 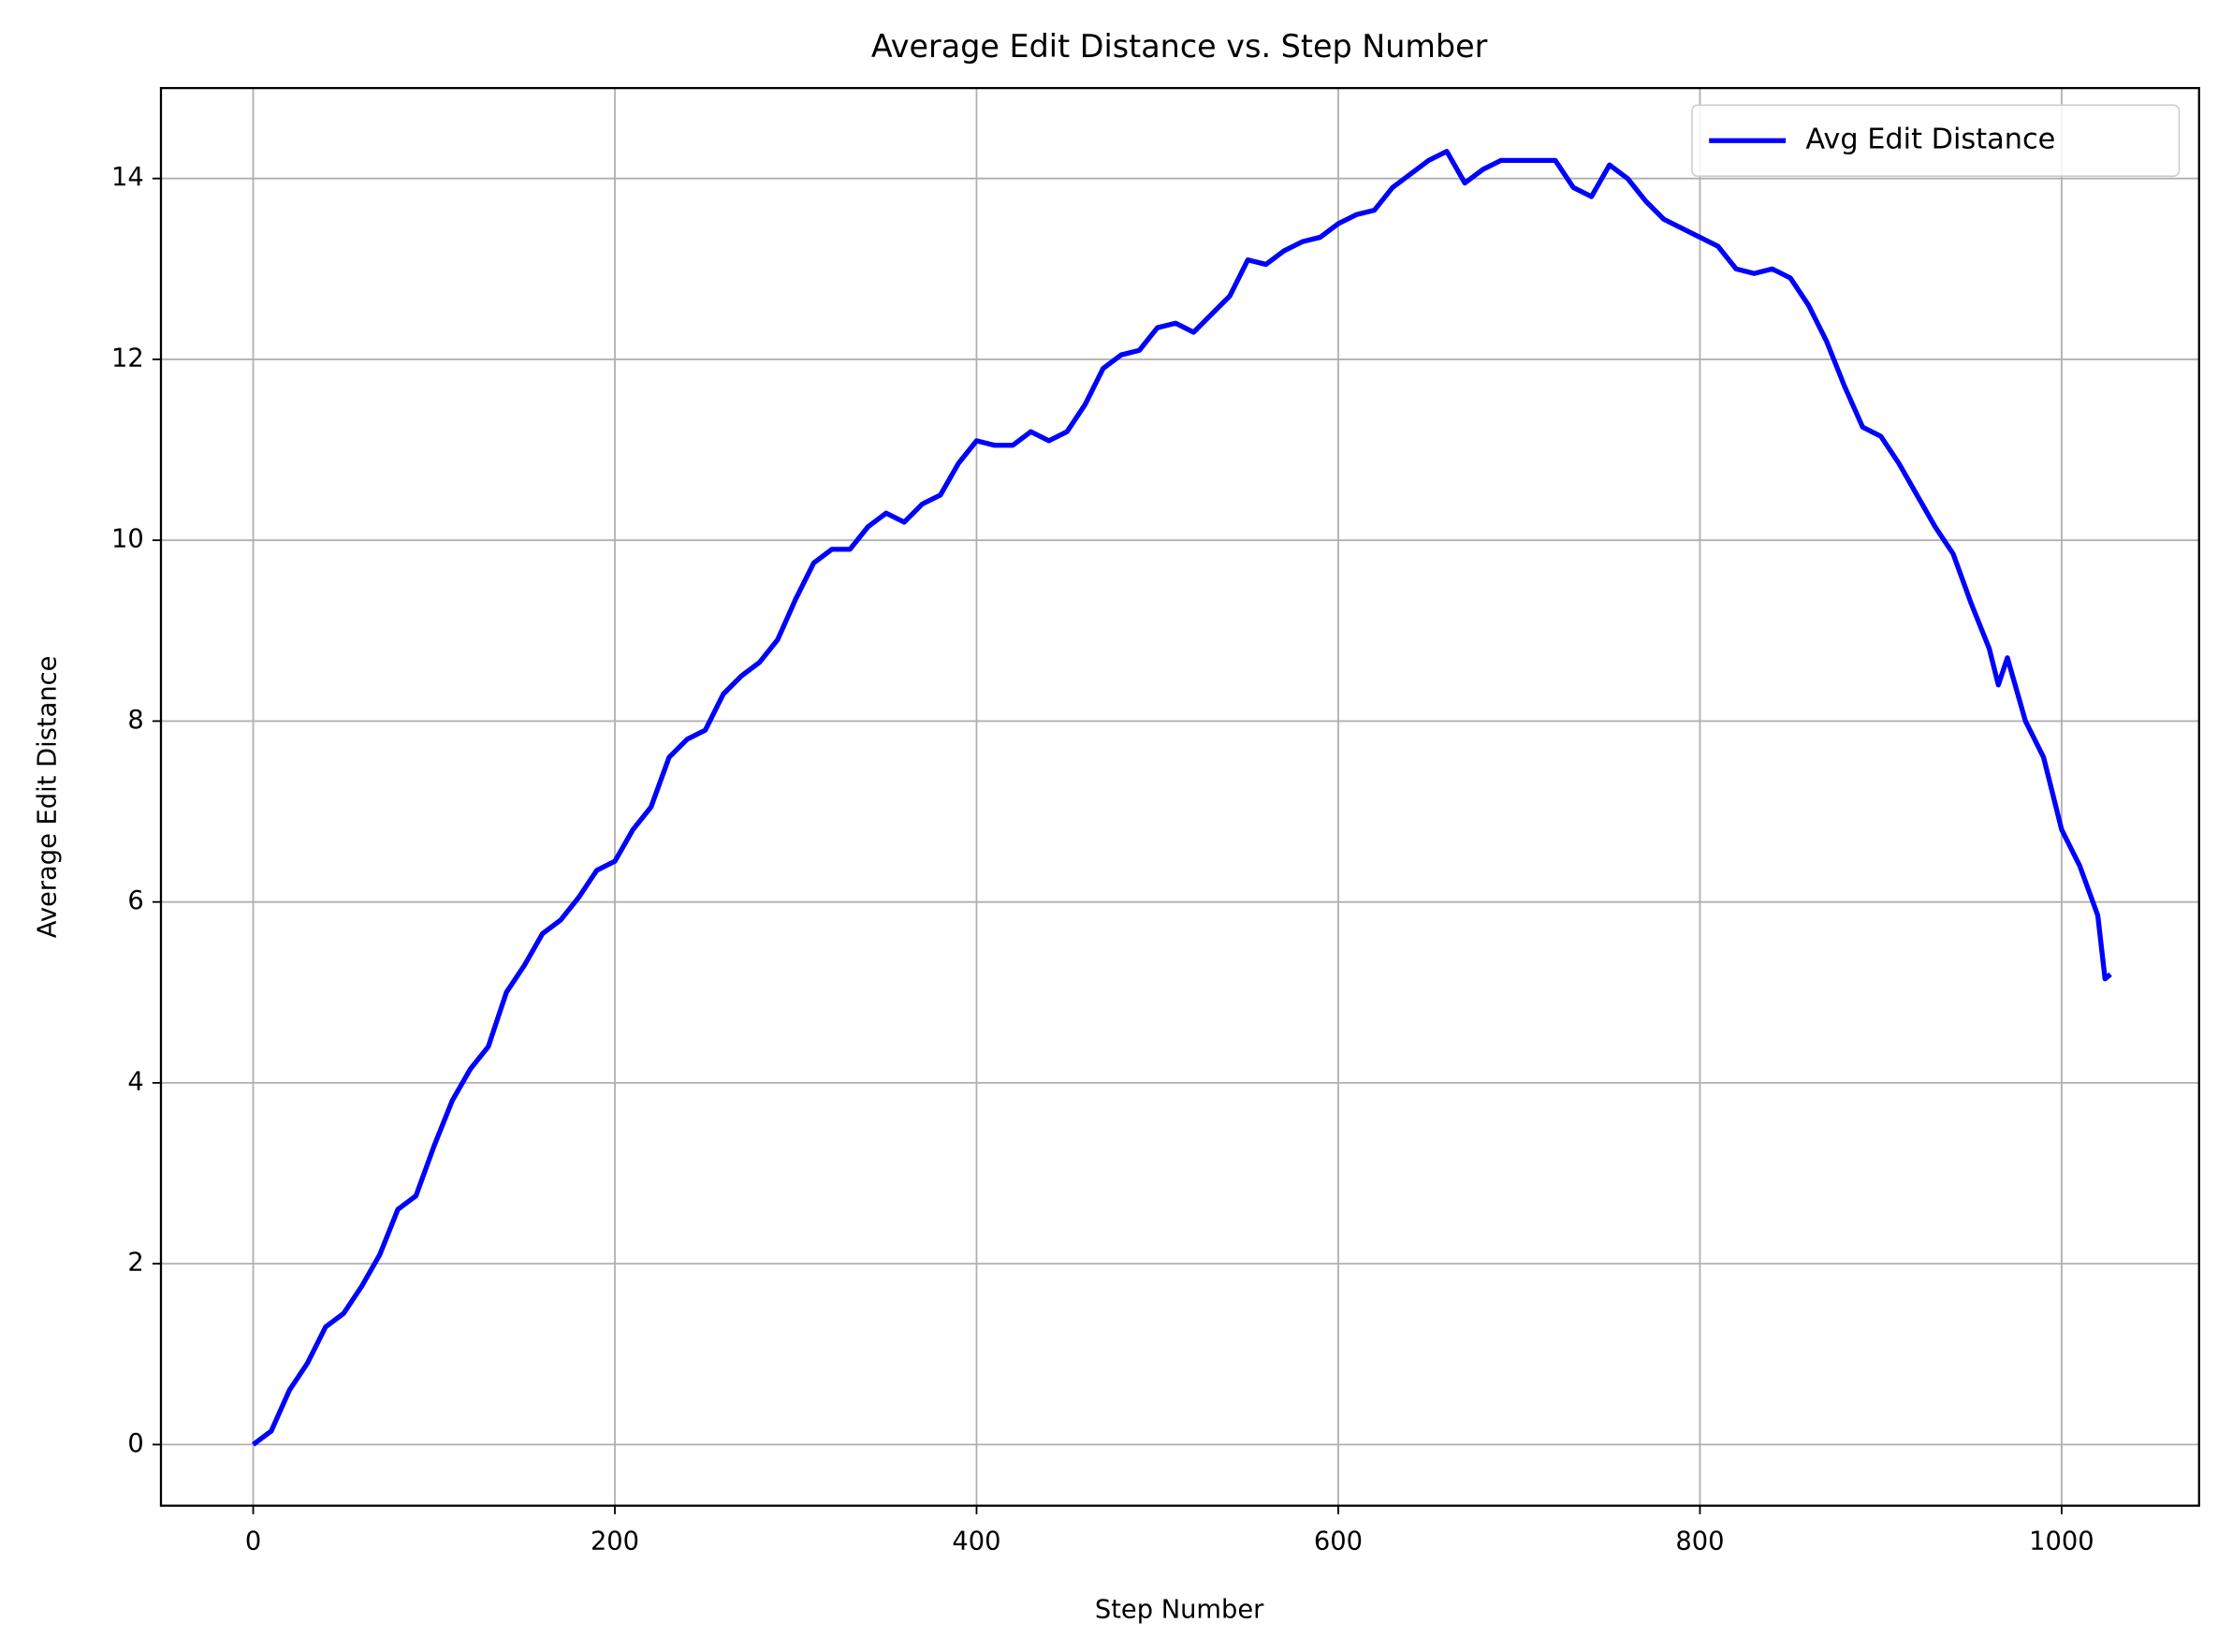 What do you see at coordinates (615, 1543) in the screenshot?
I see `x-tick-label: 200` at bounding box center [615, 1543].